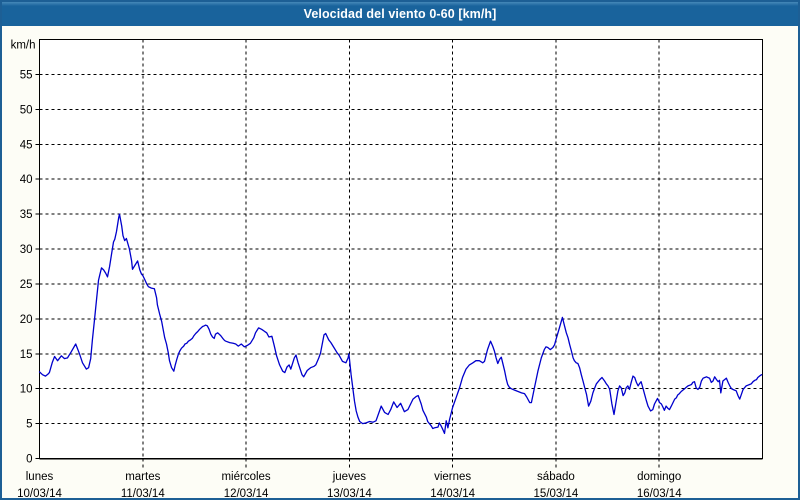 Image resolution: width=800 pixels, height=500 pixels. What do you see at coordinates (659, 477) in the screenshot?
I see `day-name-label: domingo` at bounding box center [659, 477].